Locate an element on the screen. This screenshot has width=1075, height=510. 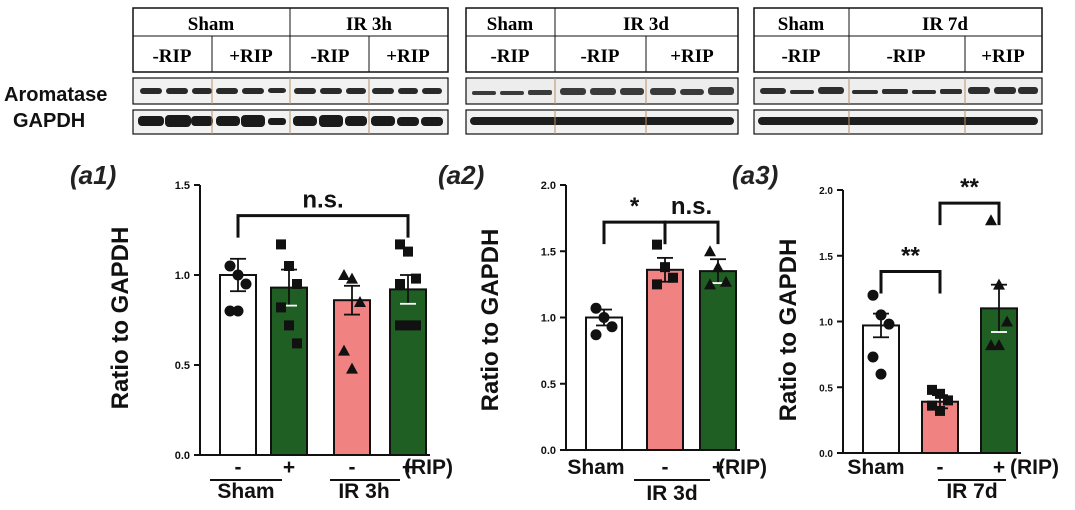
significance-label: * is located at coordinates (635, 206).